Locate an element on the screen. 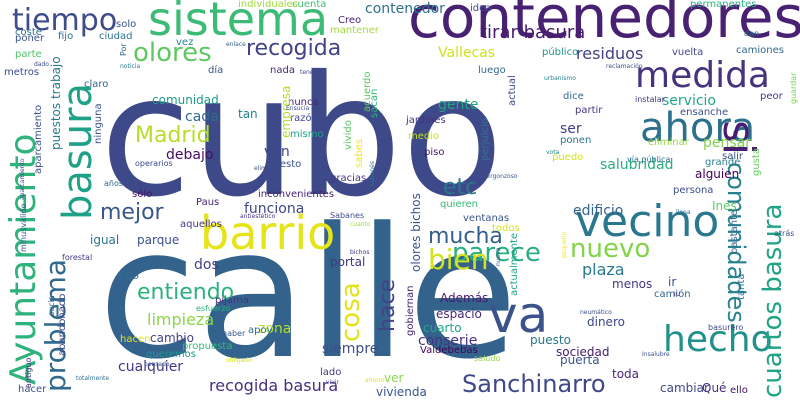 The image size is (800, 400). word: mucha is located at coordinates (465, 236).